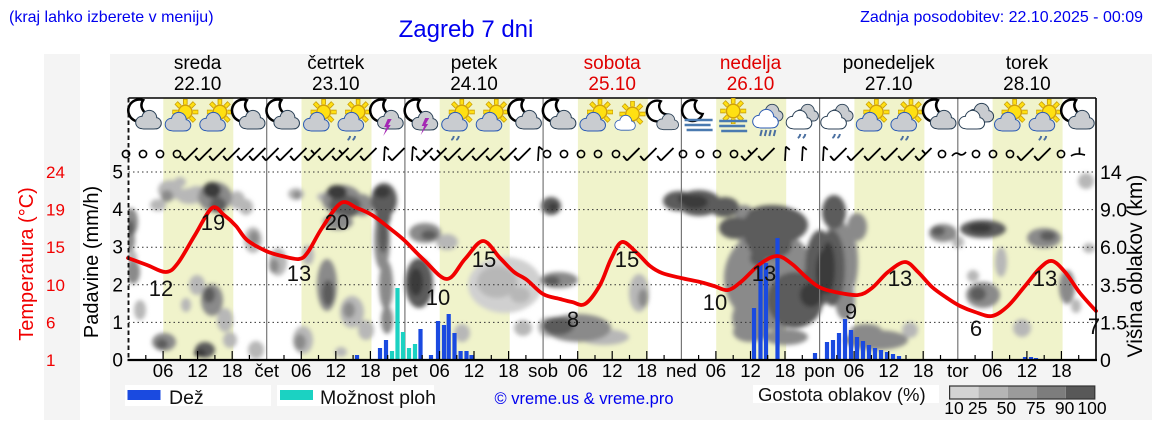  What do you see at coordinates (378, 398) in the screenshot?
I see `svg-text: Možnost ploh` at bounding box center [378, 398].